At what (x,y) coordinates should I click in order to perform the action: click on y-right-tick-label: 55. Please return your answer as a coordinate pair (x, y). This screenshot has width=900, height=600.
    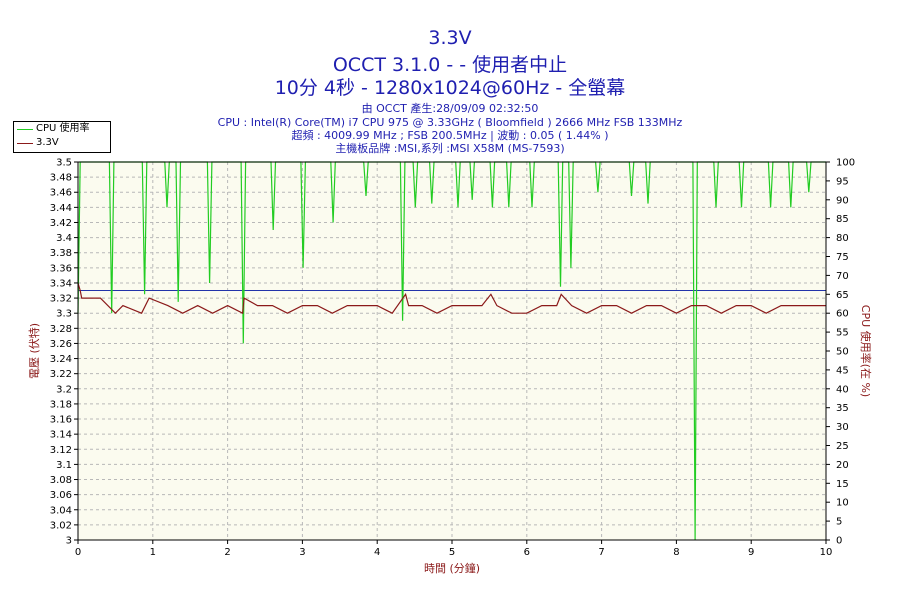
    Looking at the image, I should click on (842, 333).